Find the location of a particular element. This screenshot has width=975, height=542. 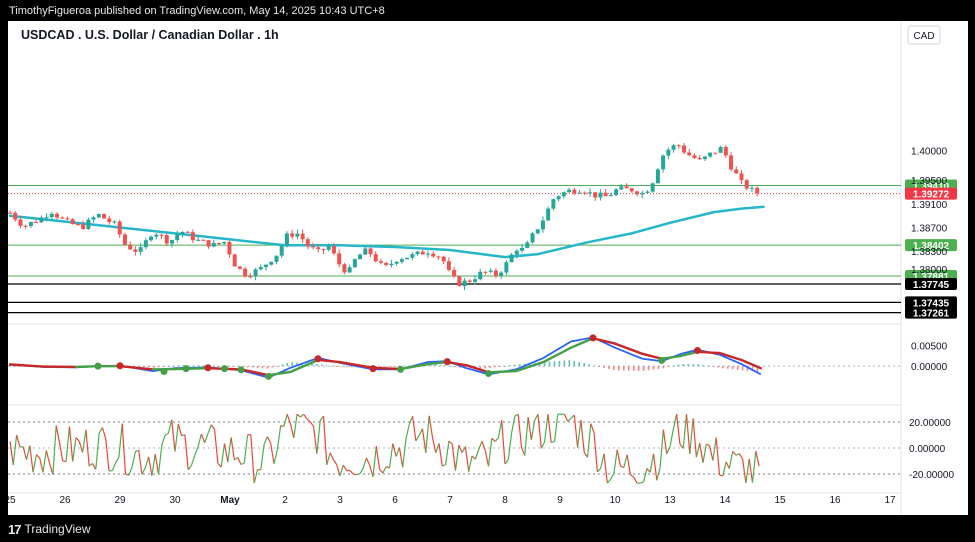

oscillator-pane is located at coordinates (454, 448).